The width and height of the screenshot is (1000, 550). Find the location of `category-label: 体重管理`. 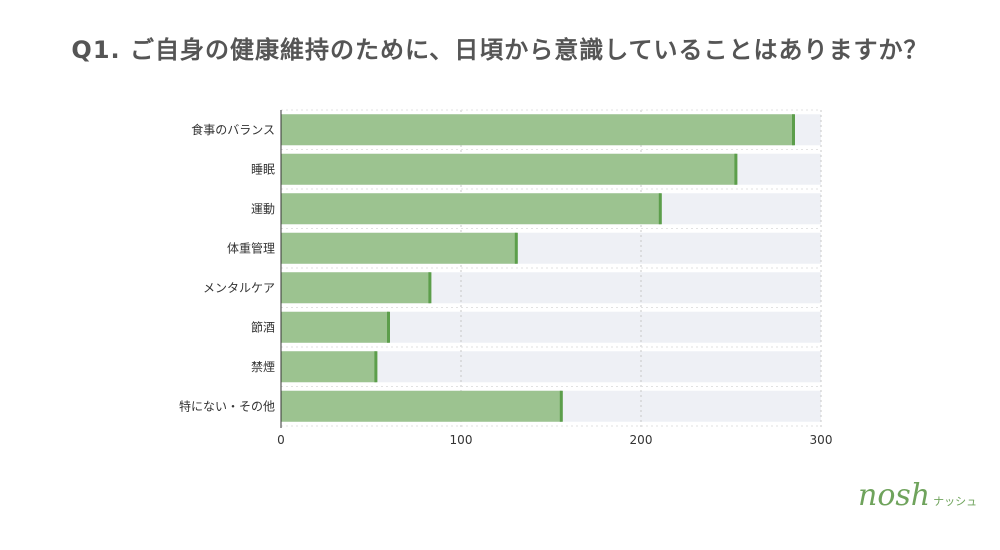

category-label: 体重管理 is located at coordinates (251, 247).